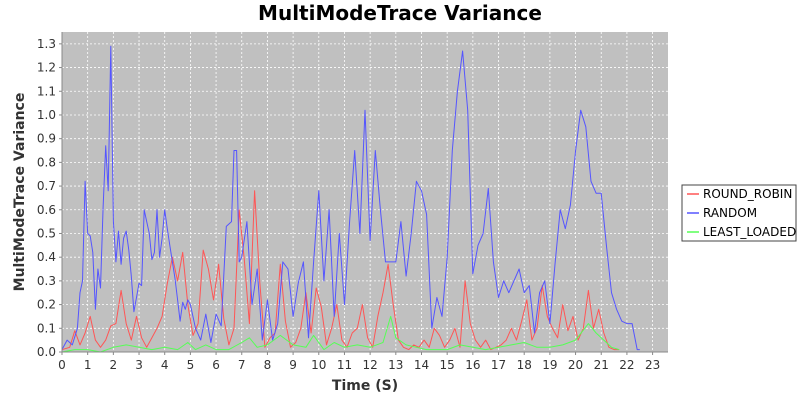 Image resolution: width=800 pixels, height=400 pixels. Describe the element at coordinates (447, 365) in the screenshot. I see `x-tick-label: 15` at that location.